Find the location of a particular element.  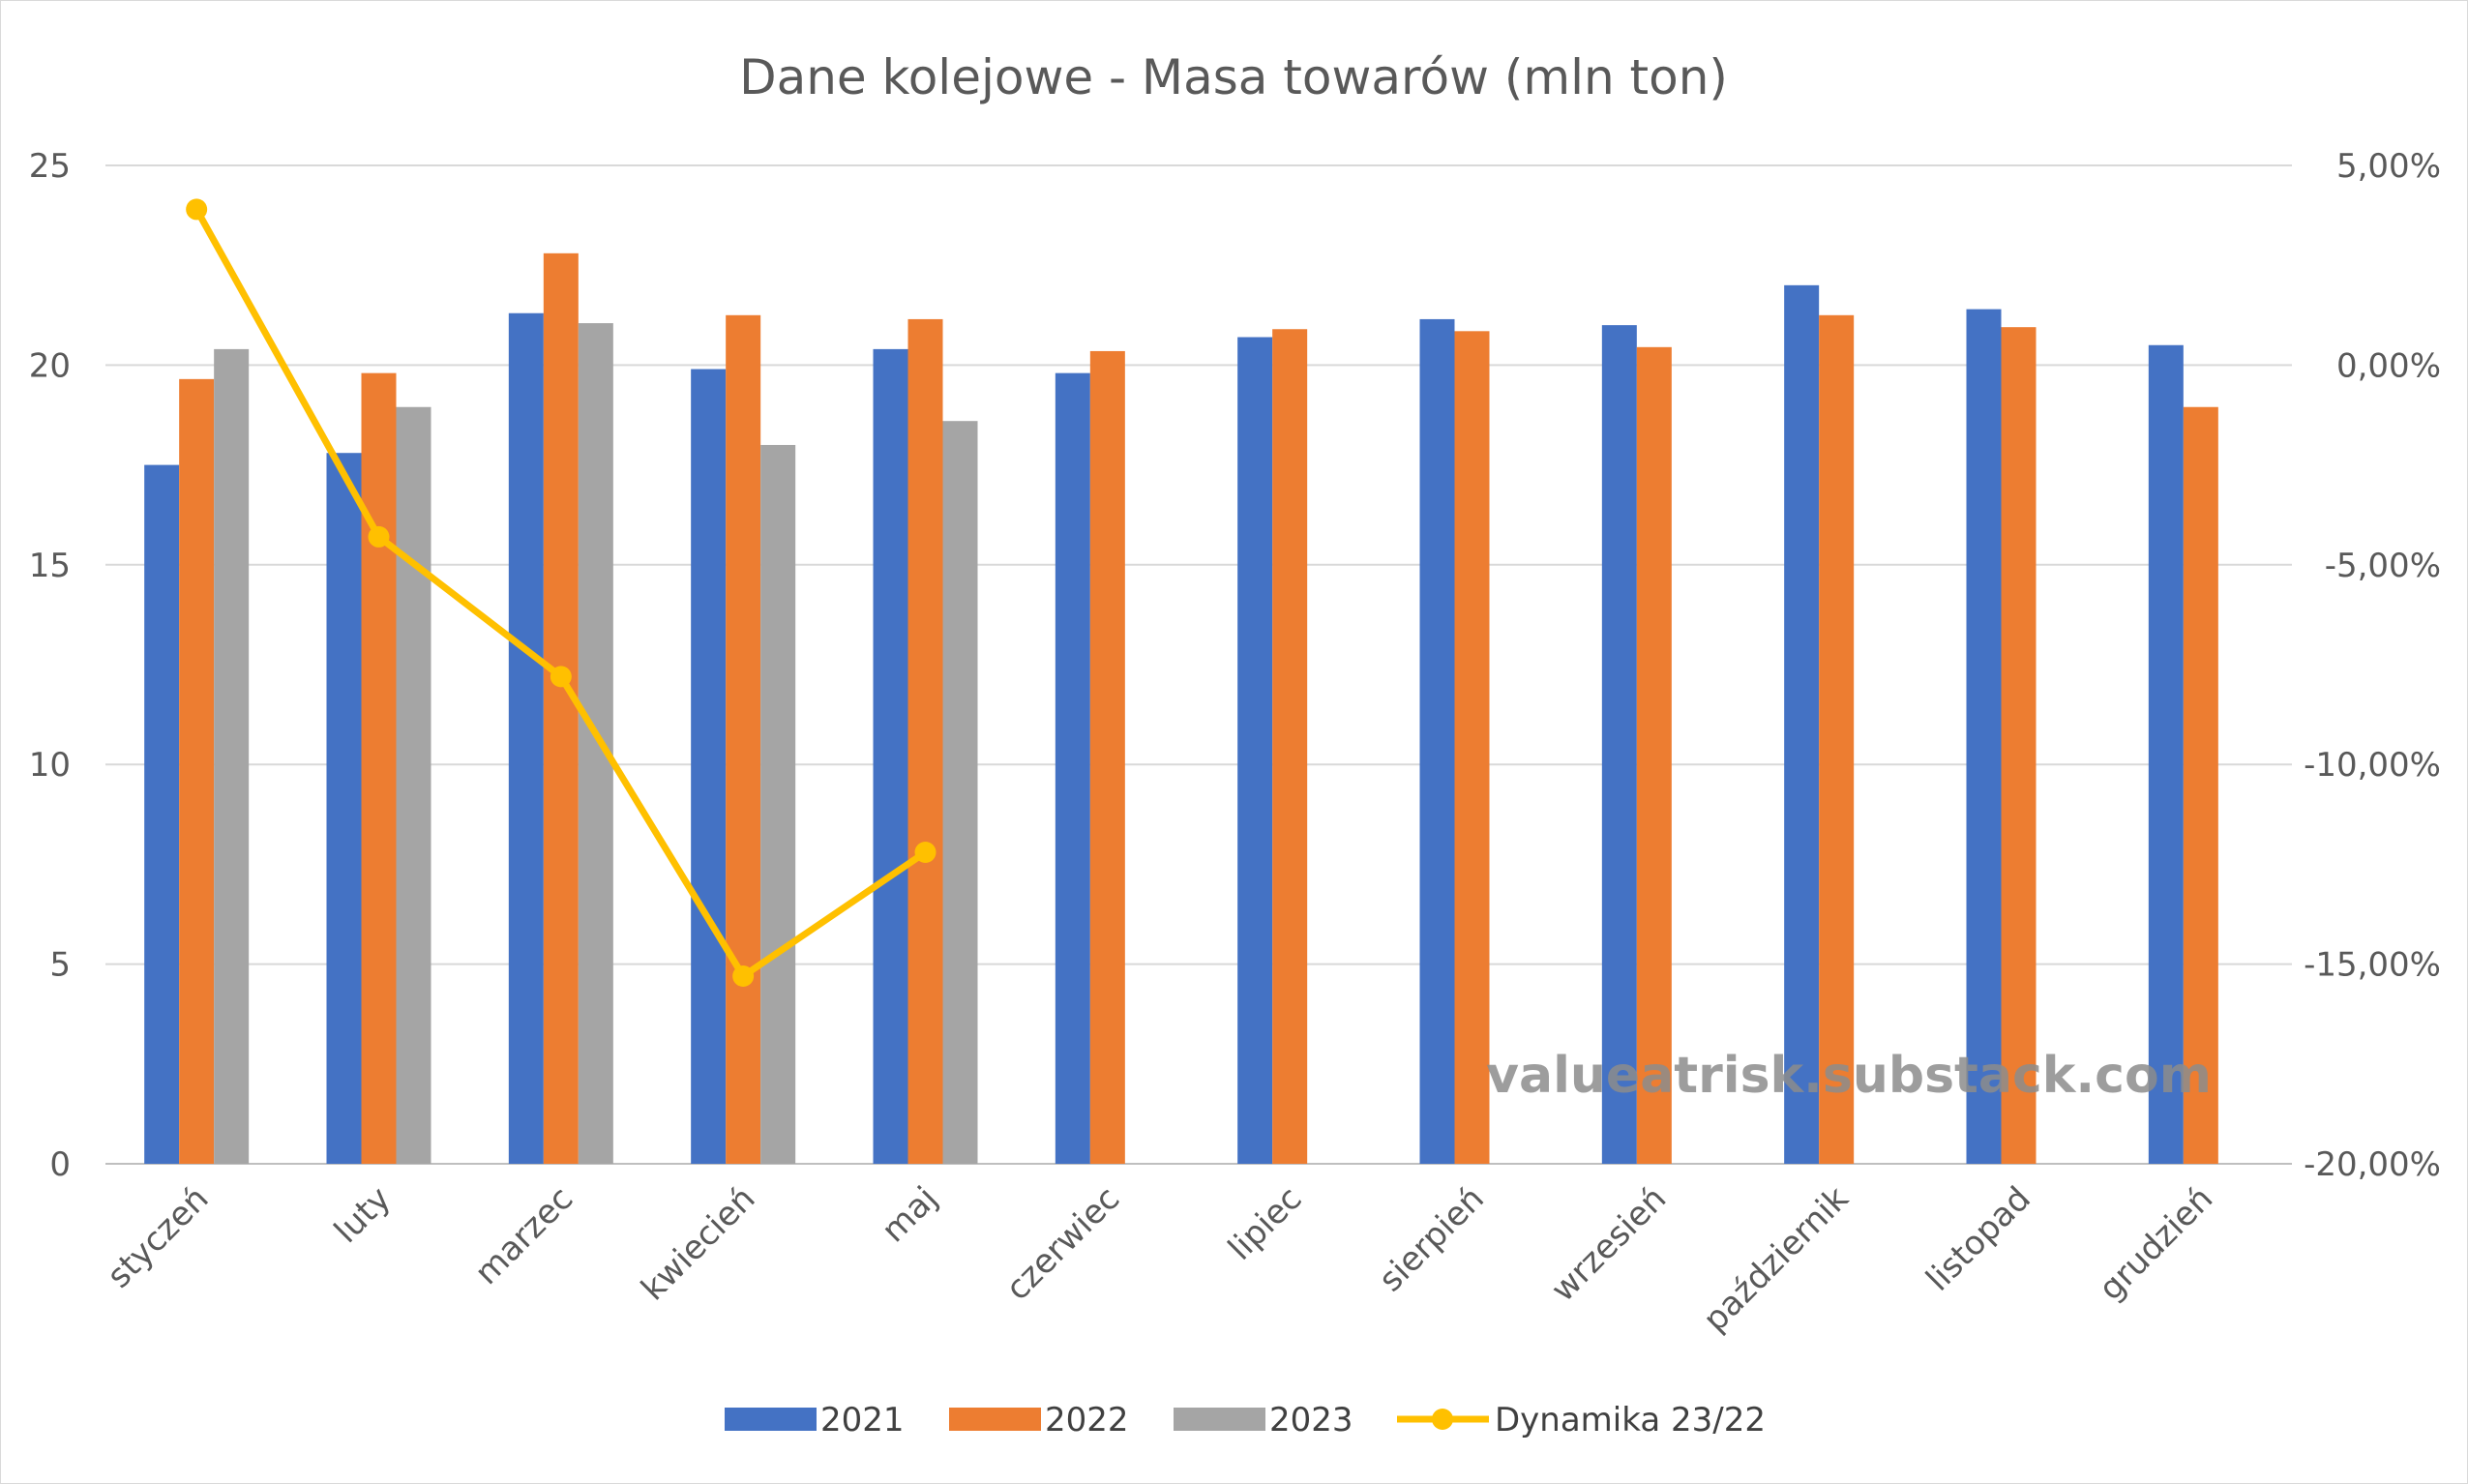

legend-item: 2021 is located at coordinates (815, 1420).